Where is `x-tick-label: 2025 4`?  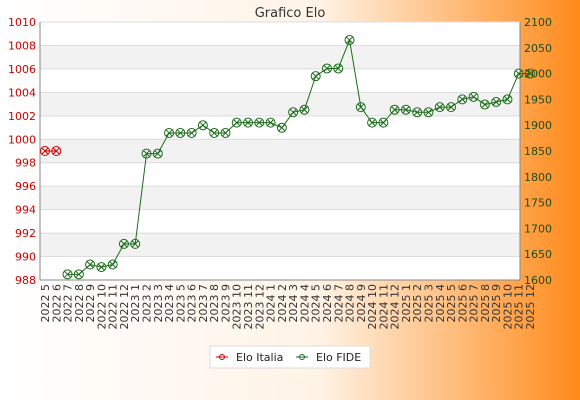
x-tick-label: 2025 4 is located at coordinates (440, 303).